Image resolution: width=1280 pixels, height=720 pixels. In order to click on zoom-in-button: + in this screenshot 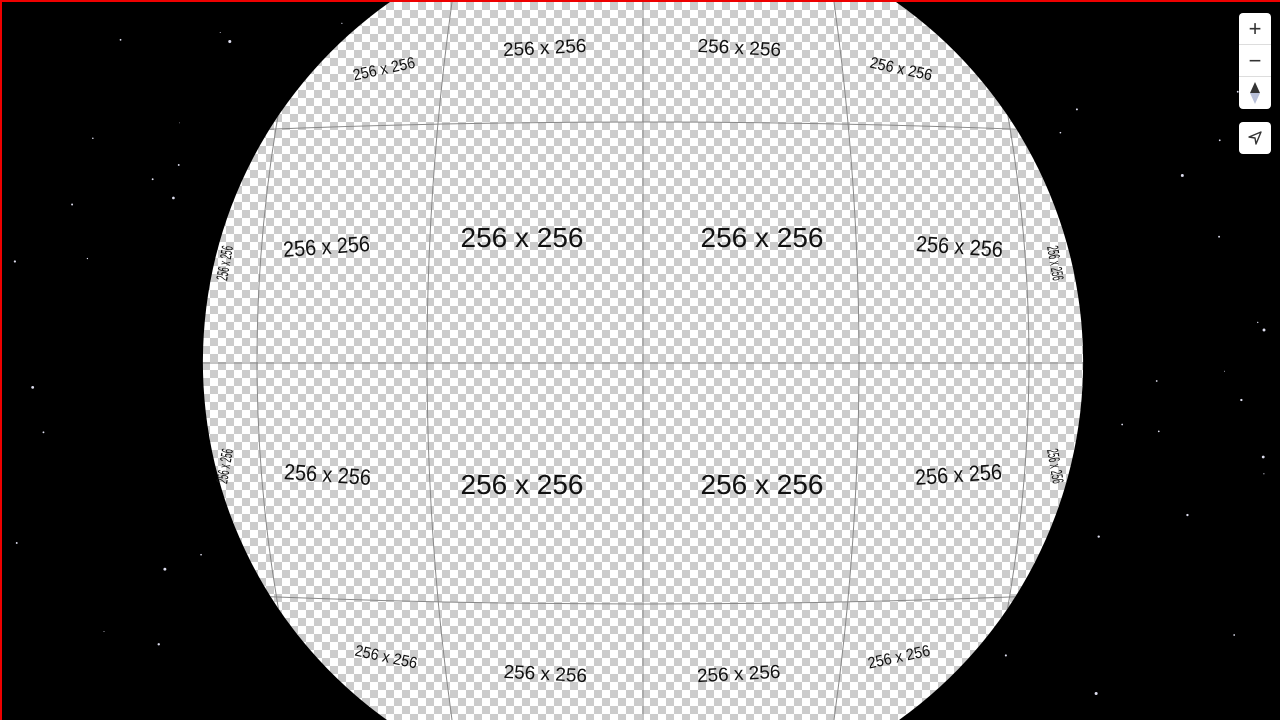, I will do `click(1255, 29)`.